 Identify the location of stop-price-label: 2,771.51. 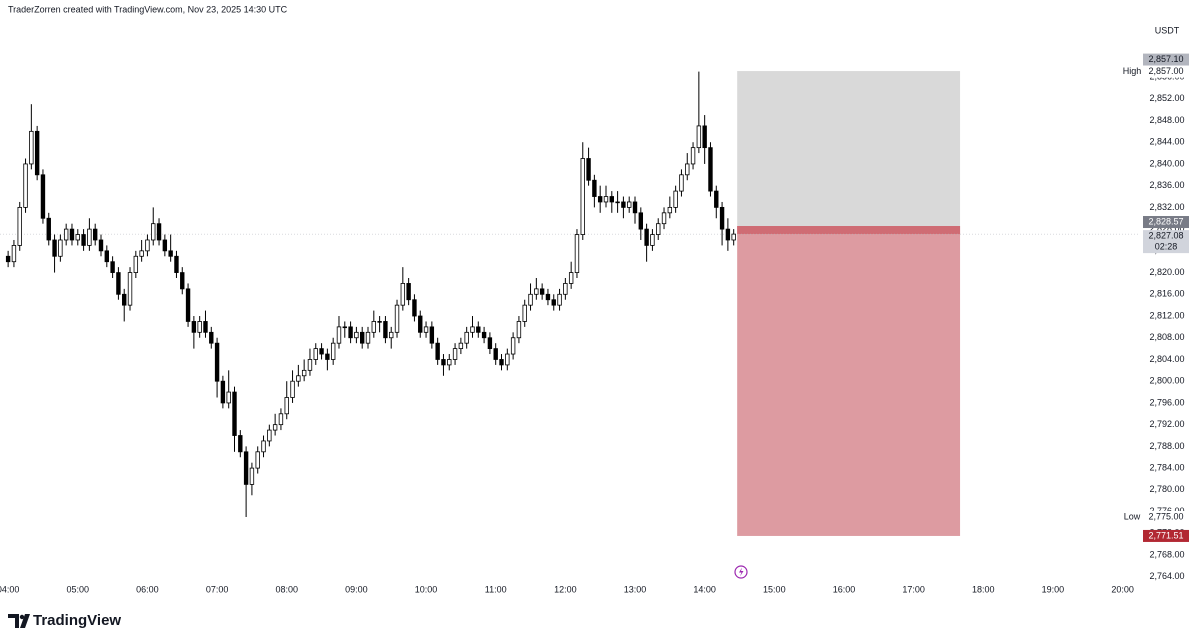
(1165, 535).